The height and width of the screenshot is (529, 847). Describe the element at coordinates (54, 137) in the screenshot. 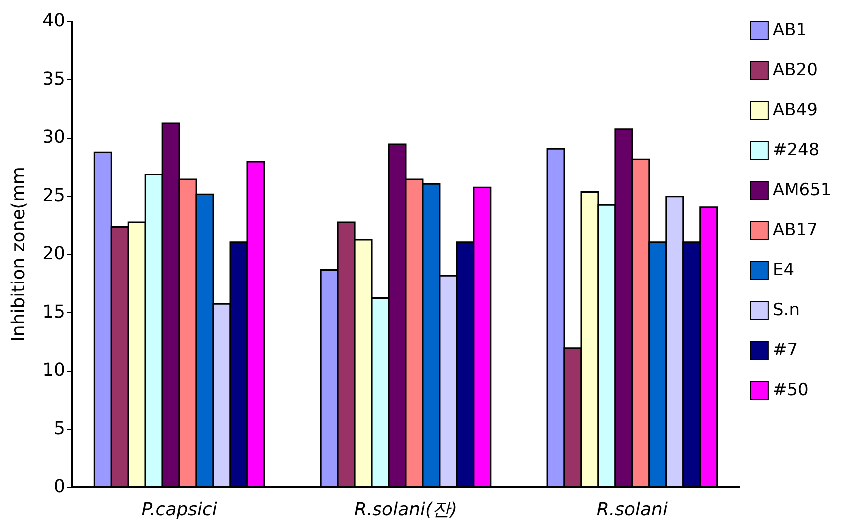

I see `y-tick-label: 30` at that location.